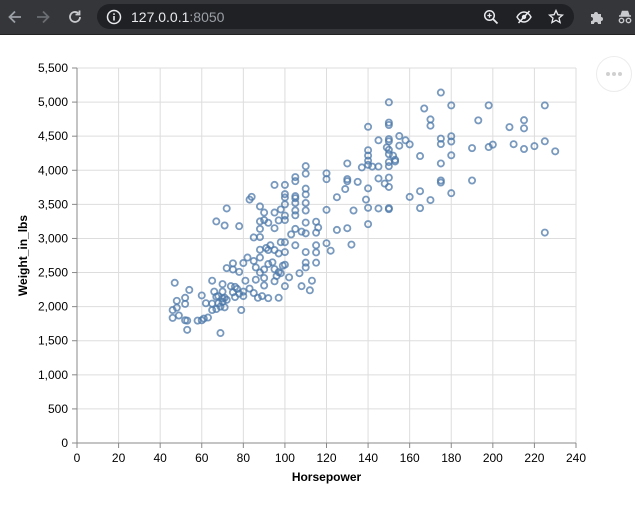  I want to click on y-tick-label: 2,500, so click(53, 273).